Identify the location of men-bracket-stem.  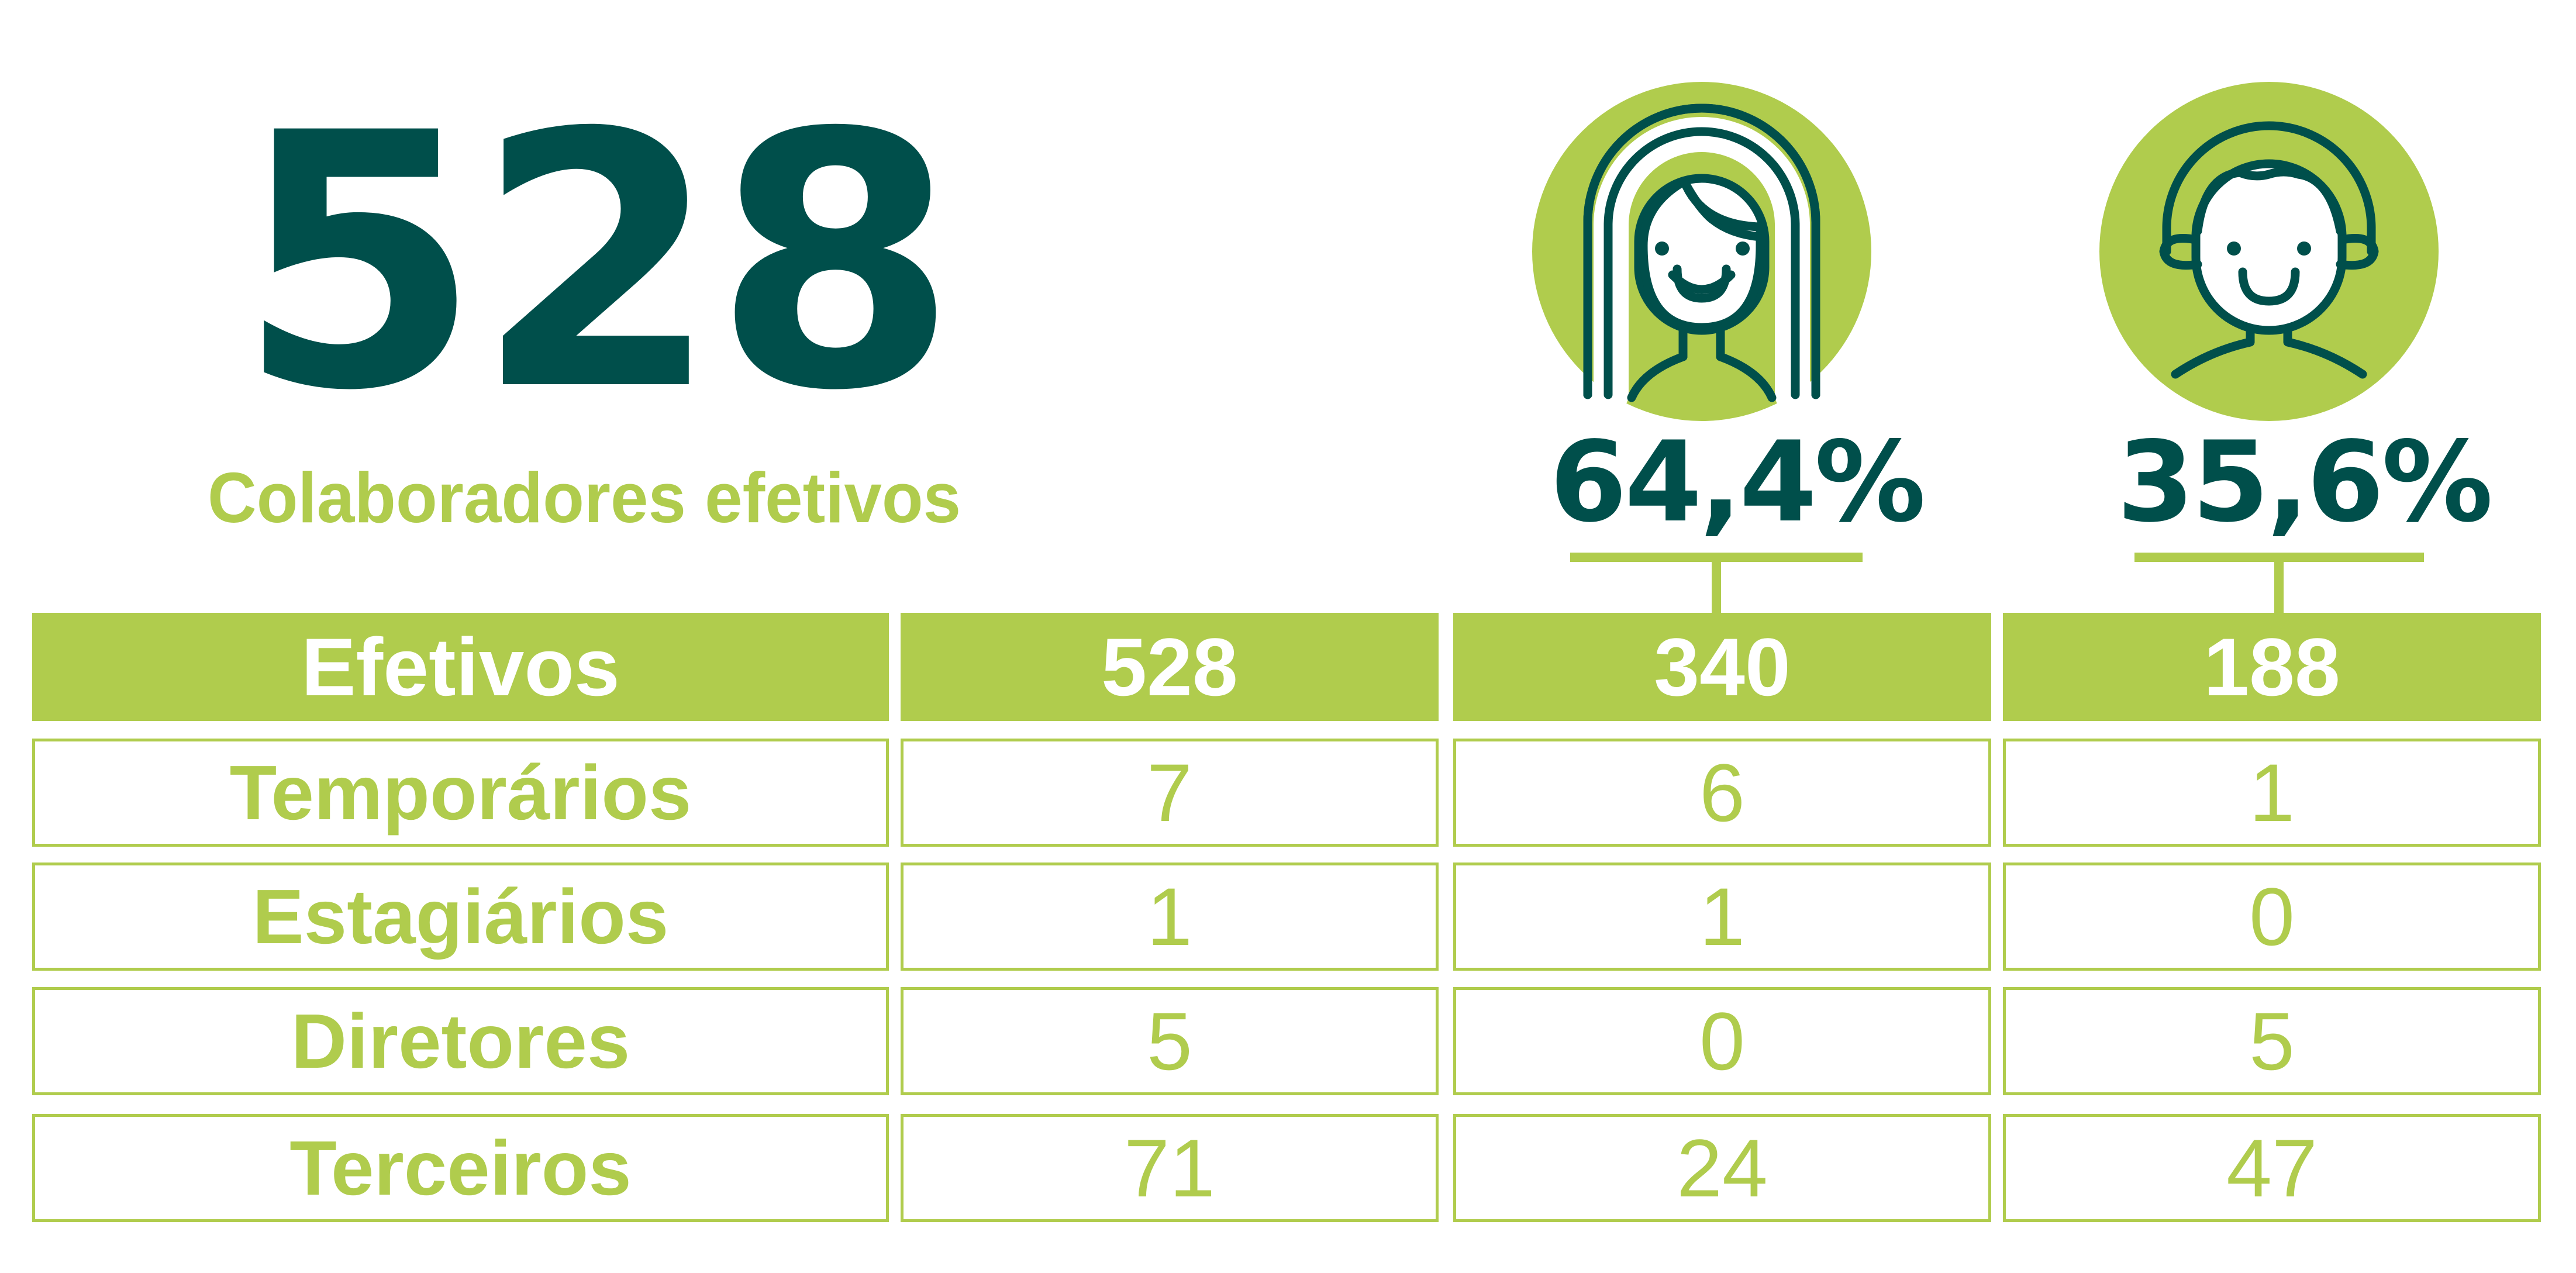
(2279, 583).